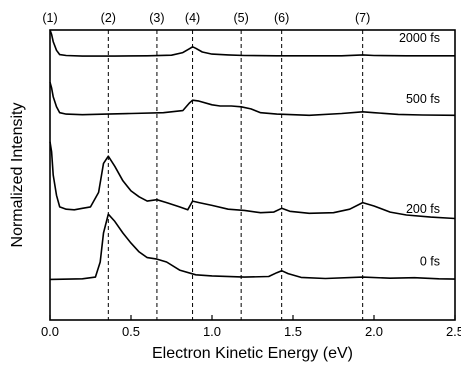 The image size is (461, 371). Describe the element at coordinates (374, 331) in the screenshot. I see `x-tick-label-5: 2.0` at that location.